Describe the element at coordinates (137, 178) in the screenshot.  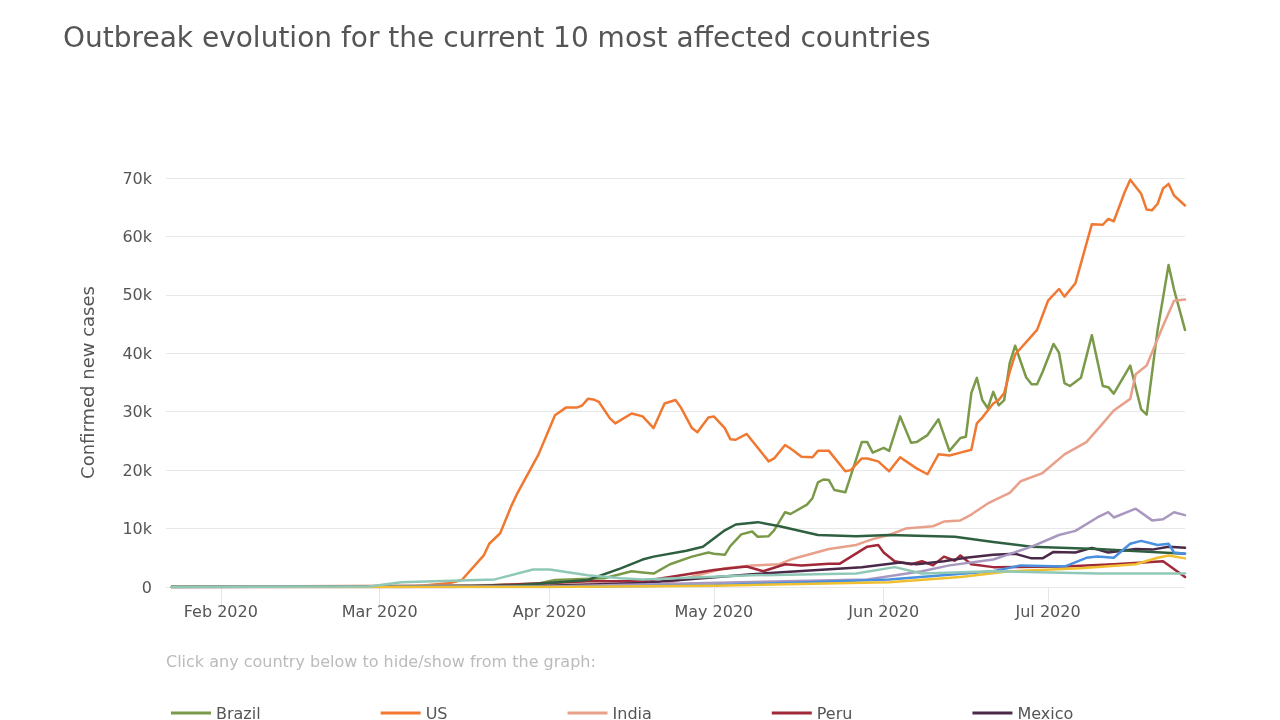
I see `y-tick-label: 70k` at that location.